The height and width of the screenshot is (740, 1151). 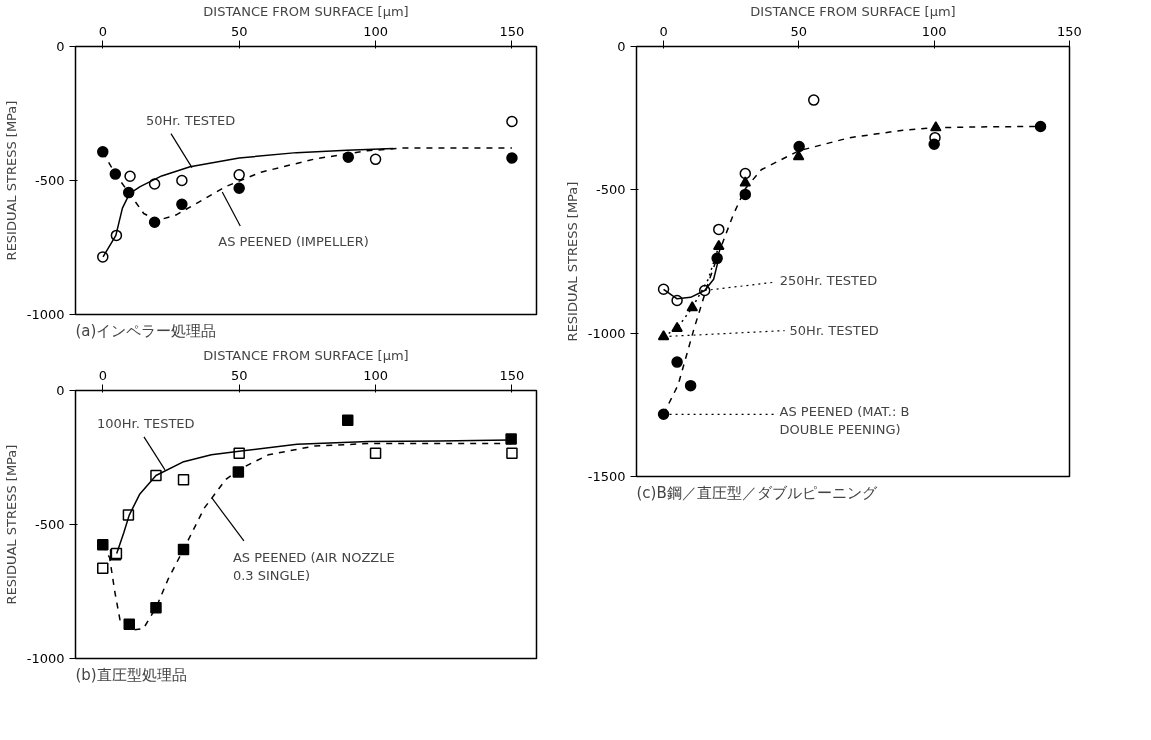 I want to click on text: (c)B鋼／直圧型／ダブルピーニング, so click(x=757, y=492).